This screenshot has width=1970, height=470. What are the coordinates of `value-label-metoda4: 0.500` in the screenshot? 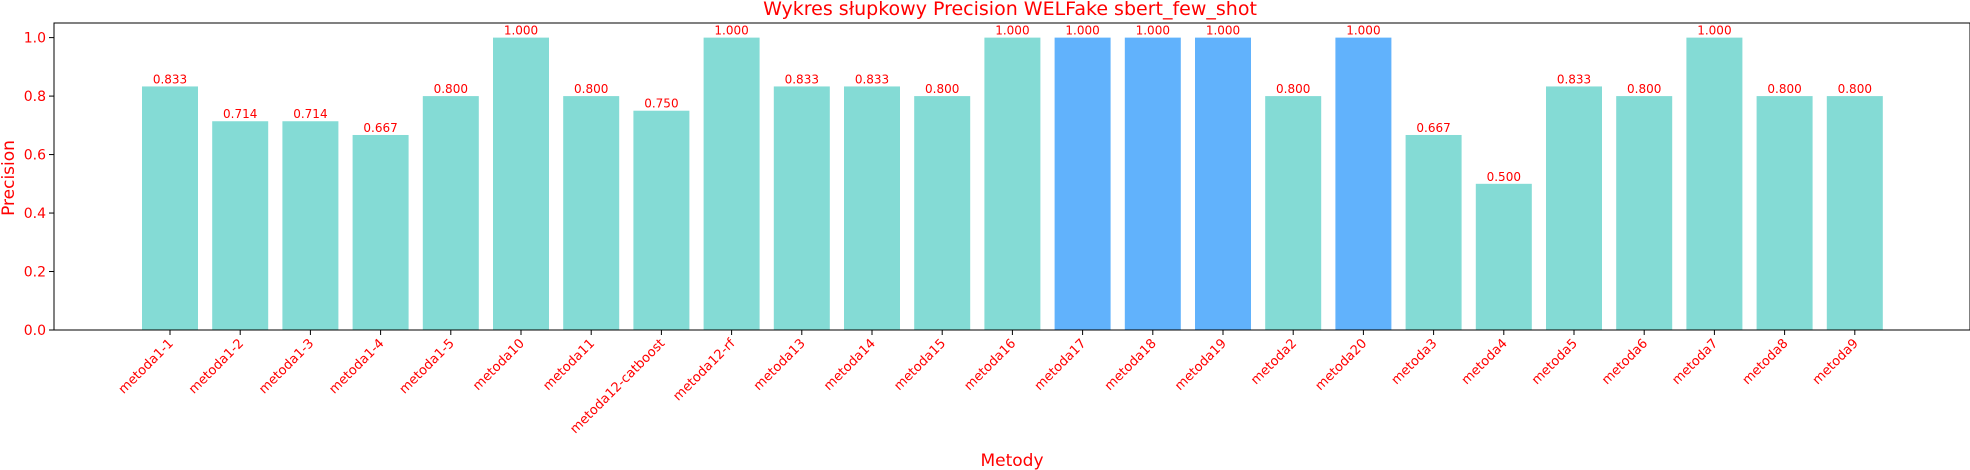 It's located at (1504, 177).